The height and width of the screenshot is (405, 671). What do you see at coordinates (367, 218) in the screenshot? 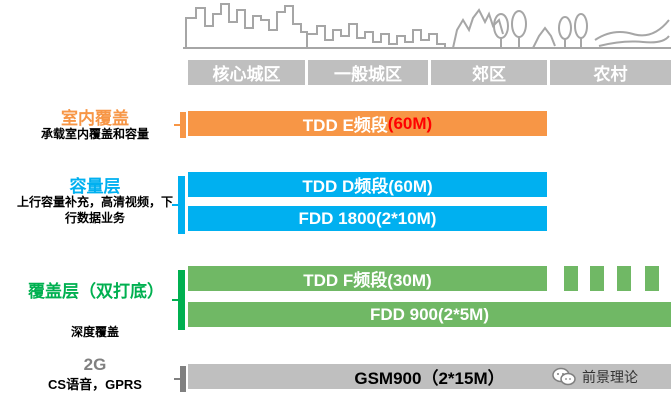
I see `bar-fdd-1800: FDD 1800(2*10M)` at bounding box center [367, 218].